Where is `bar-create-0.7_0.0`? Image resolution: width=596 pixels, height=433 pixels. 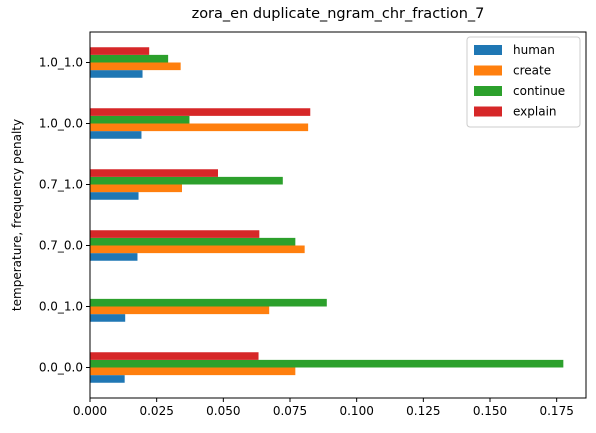 bar-create-0.7_0.0 is located at coordinates (197, 249).